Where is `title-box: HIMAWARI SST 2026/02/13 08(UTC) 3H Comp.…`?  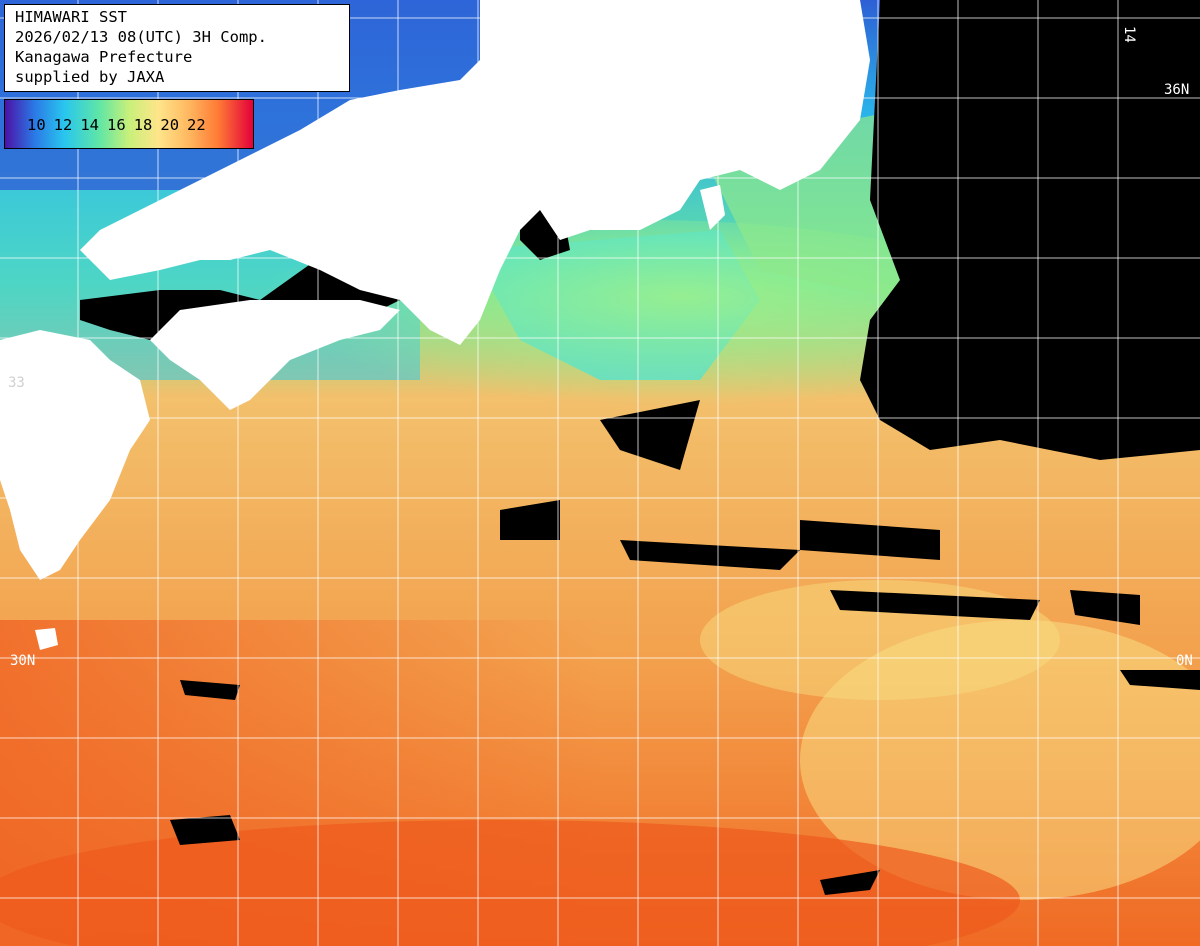 title-box: HIMAWARI SST 2026/02/13 08(UTC) 3H Comp.… is located at coordinates (177, 48).